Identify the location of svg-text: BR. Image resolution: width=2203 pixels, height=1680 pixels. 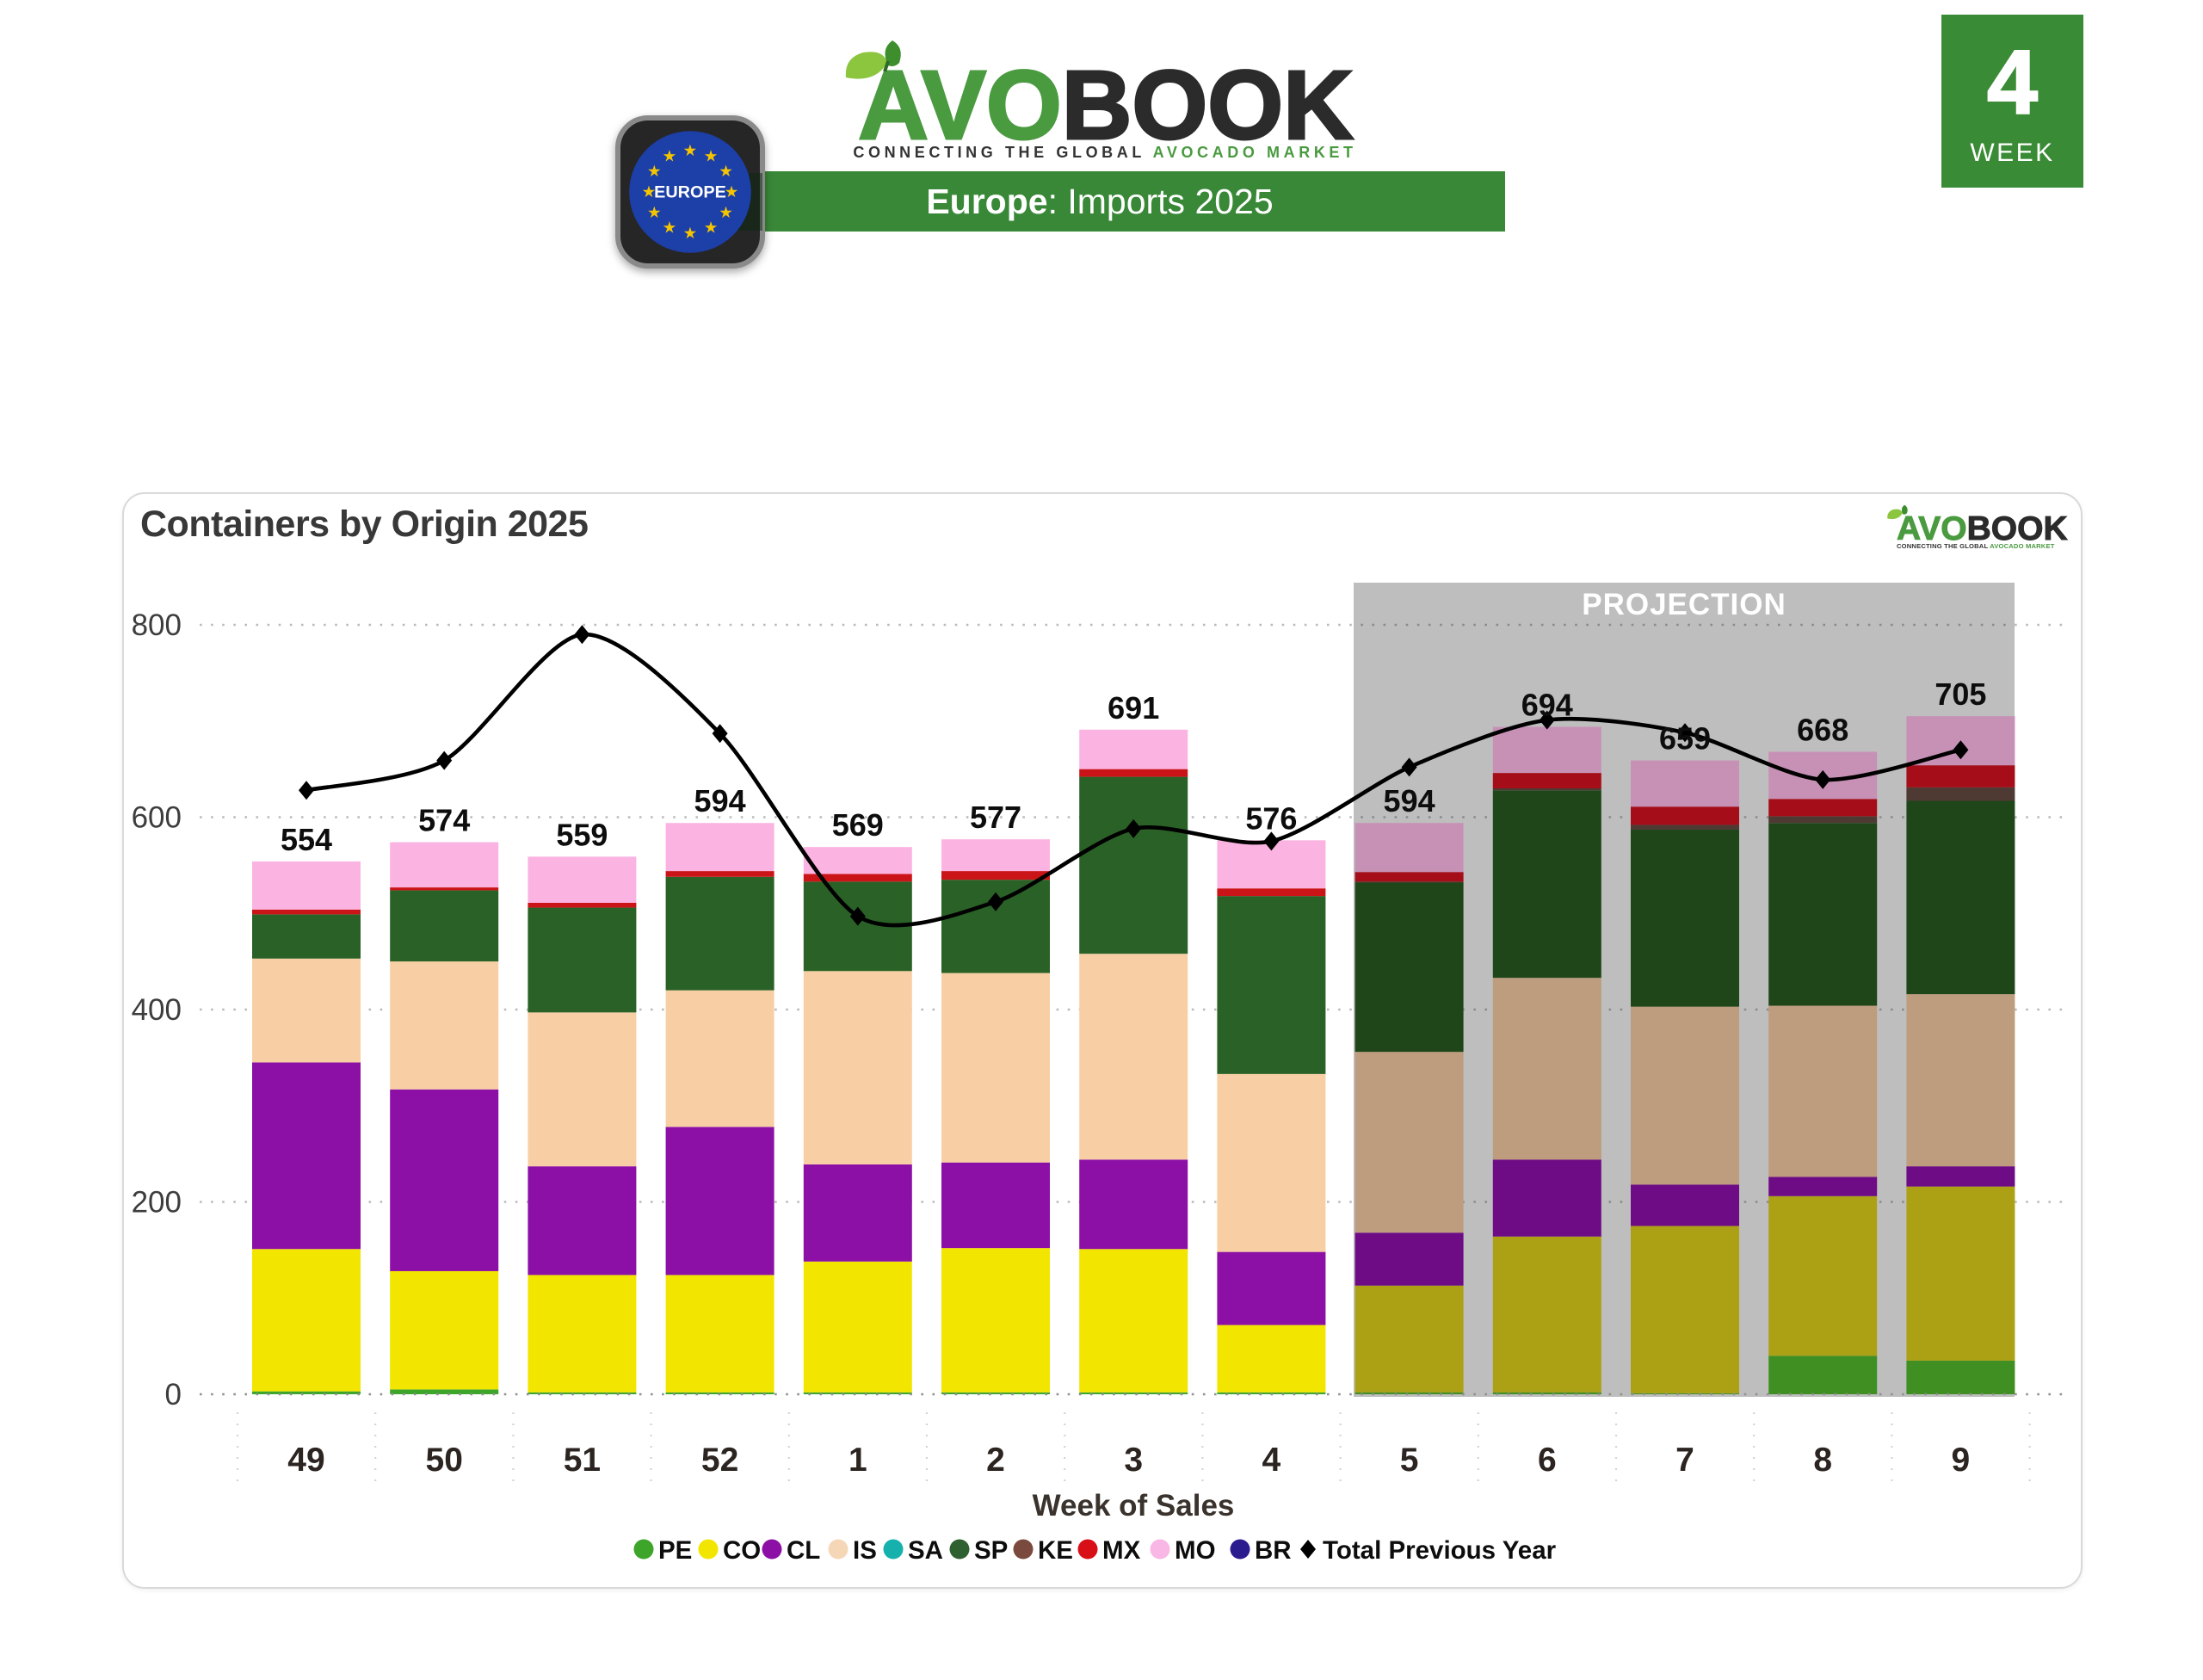
(1274, 1550).